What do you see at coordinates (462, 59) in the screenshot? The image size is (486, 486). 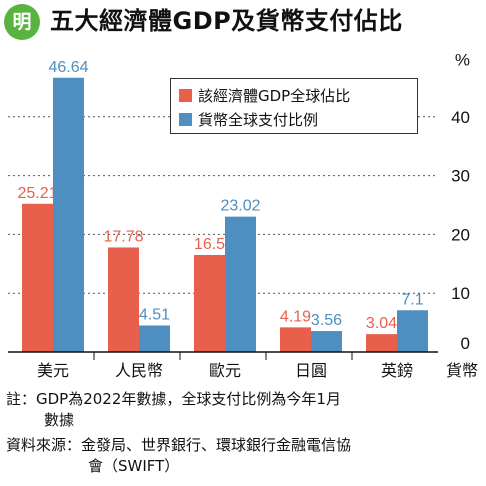 I see `y-unit-label: %` at bounding box center [462, 59].